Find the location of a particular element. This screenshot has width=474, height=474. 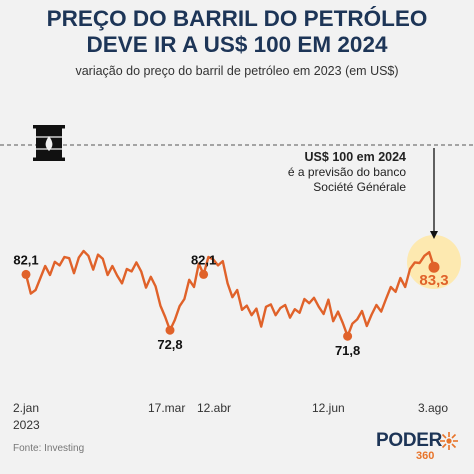

logo-mark is located at coordinates (449, 441).